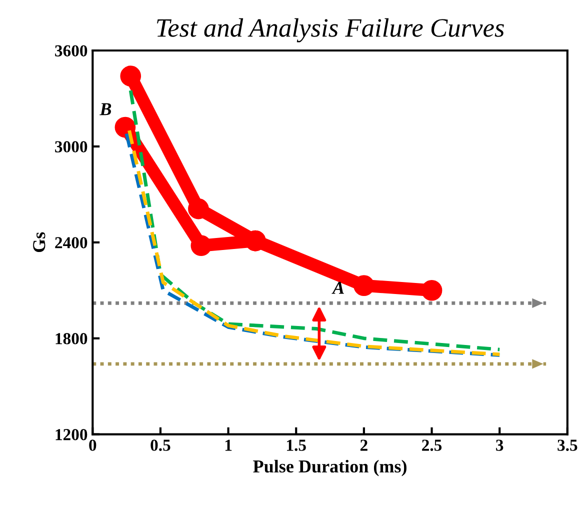  I want to click on y-tick-label: 2400, so click(71, 242).